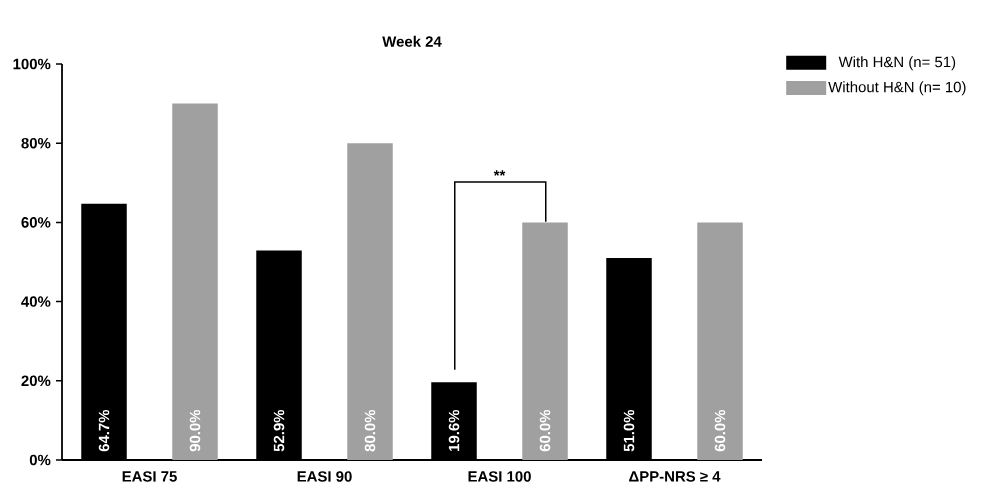 Image resolution: width=1001 pixels, height=496 pixels. I want to click on y-tick-label: 60%, so click(36, 222).